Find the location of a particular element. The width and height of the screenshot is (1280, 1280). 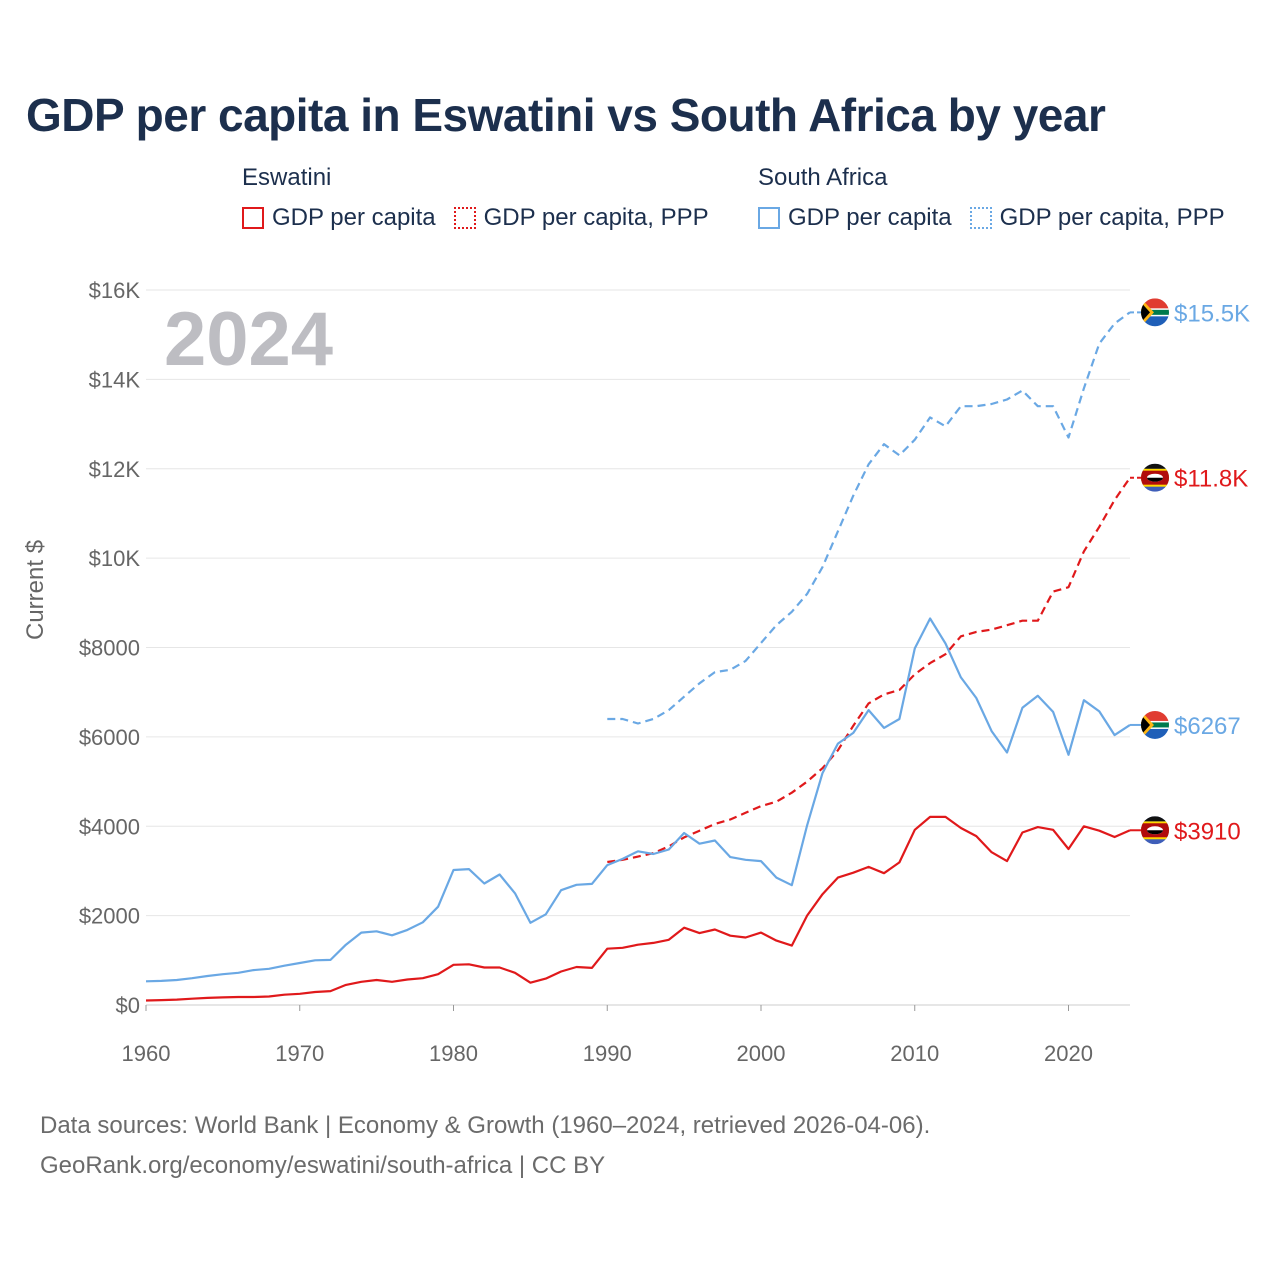

x-tick-label: 1990 is located at coordinates (607, 1053).